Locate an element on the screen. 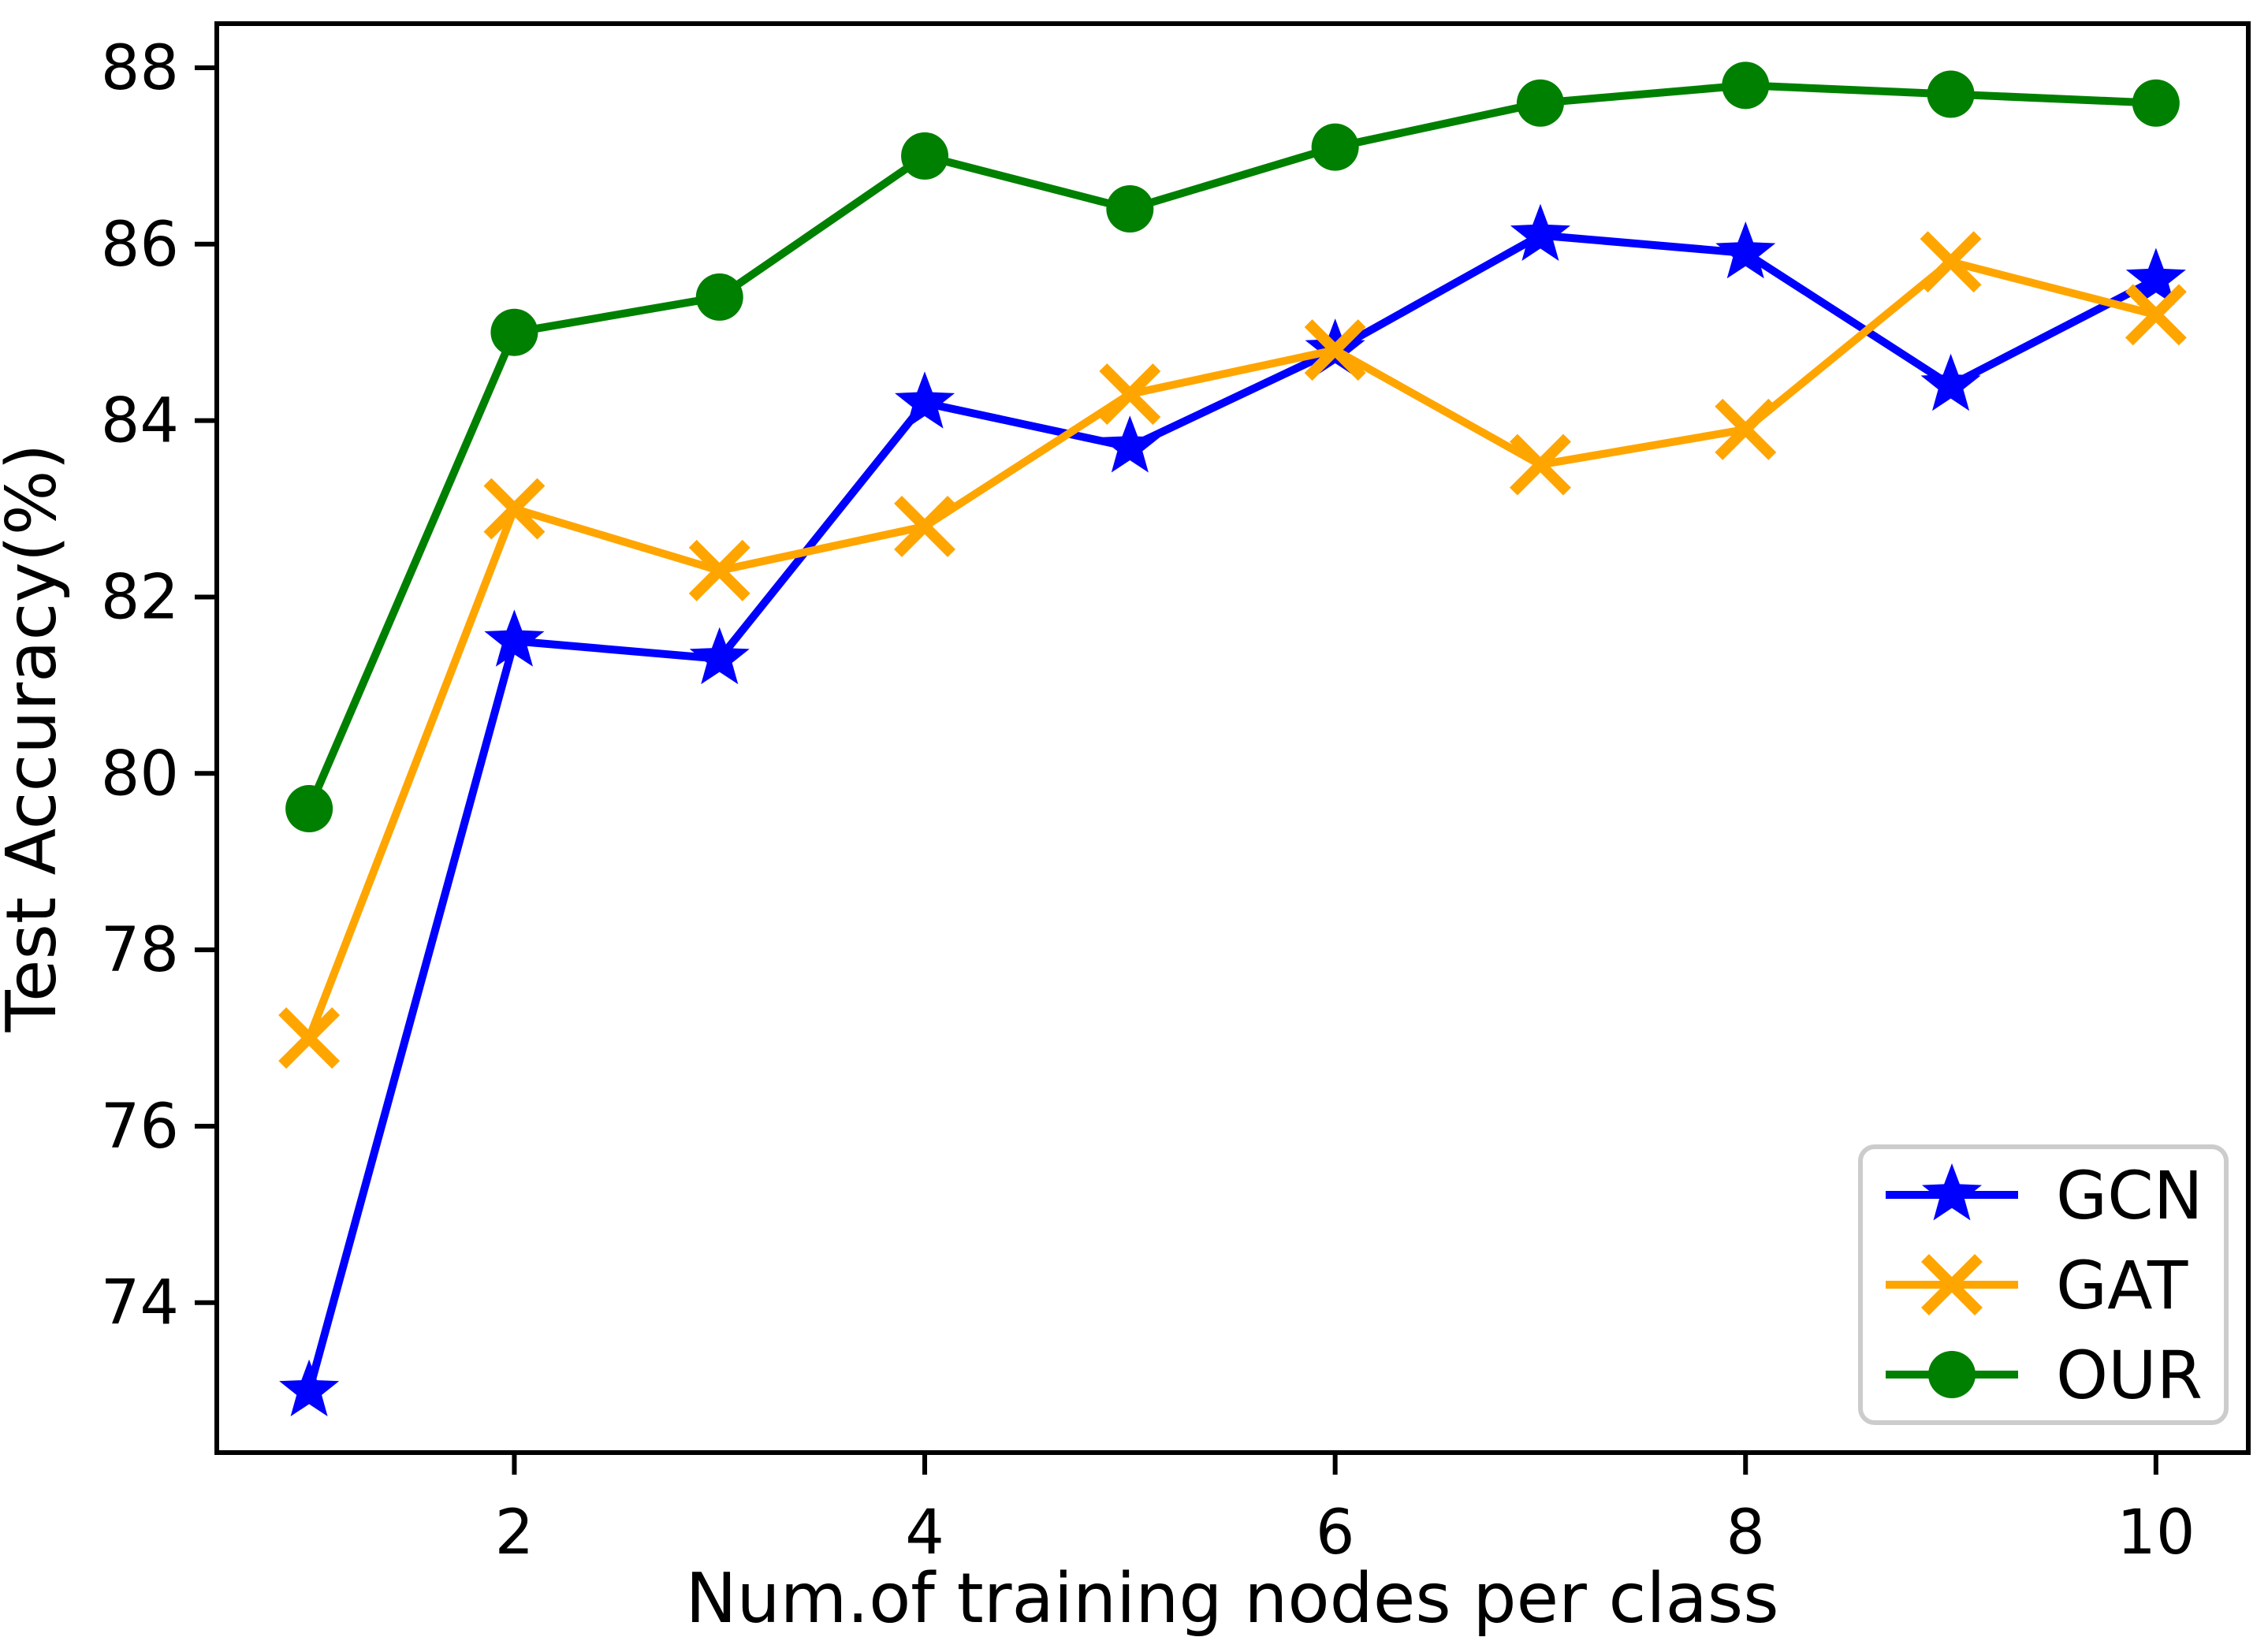  y-tick-label: 84 is located at coordinates (140, 421).